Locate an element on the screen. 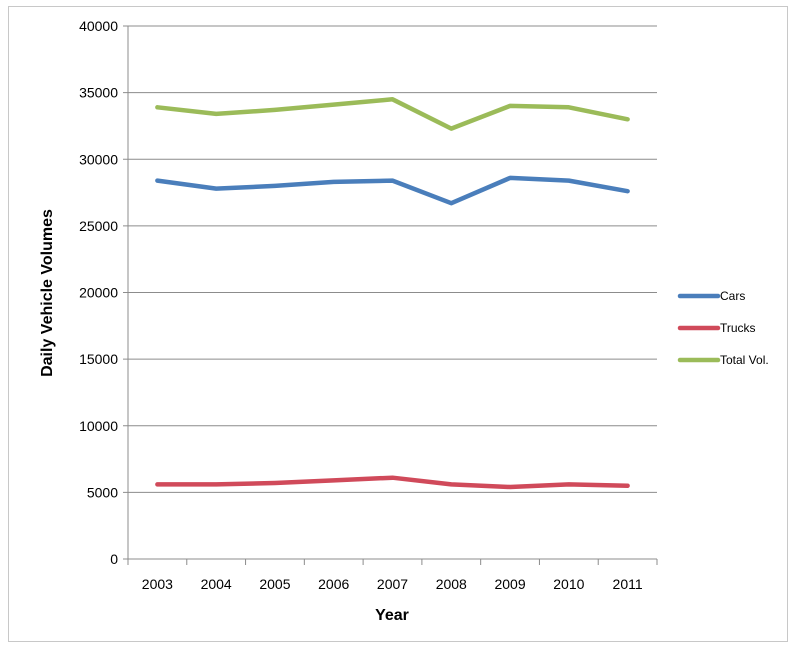 This screenshot has height=645, width=790. series-line-cars is located at coordinates (392, 190).